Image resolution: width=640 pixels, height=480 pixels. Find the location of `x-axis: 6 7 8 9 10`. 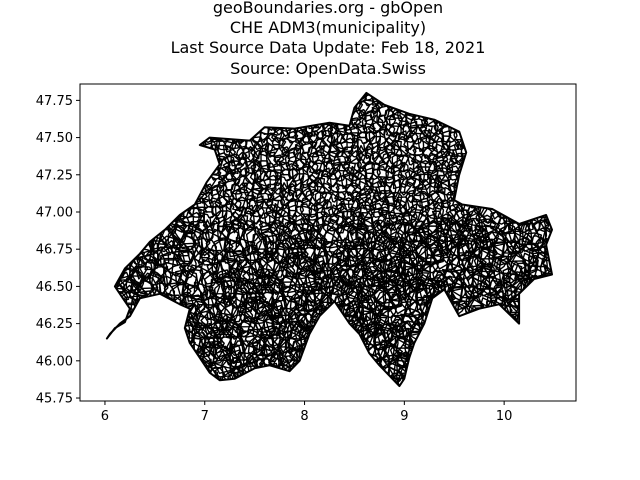

x-axis: 6 7 8 9 10 is located at coordinates (306, 412).